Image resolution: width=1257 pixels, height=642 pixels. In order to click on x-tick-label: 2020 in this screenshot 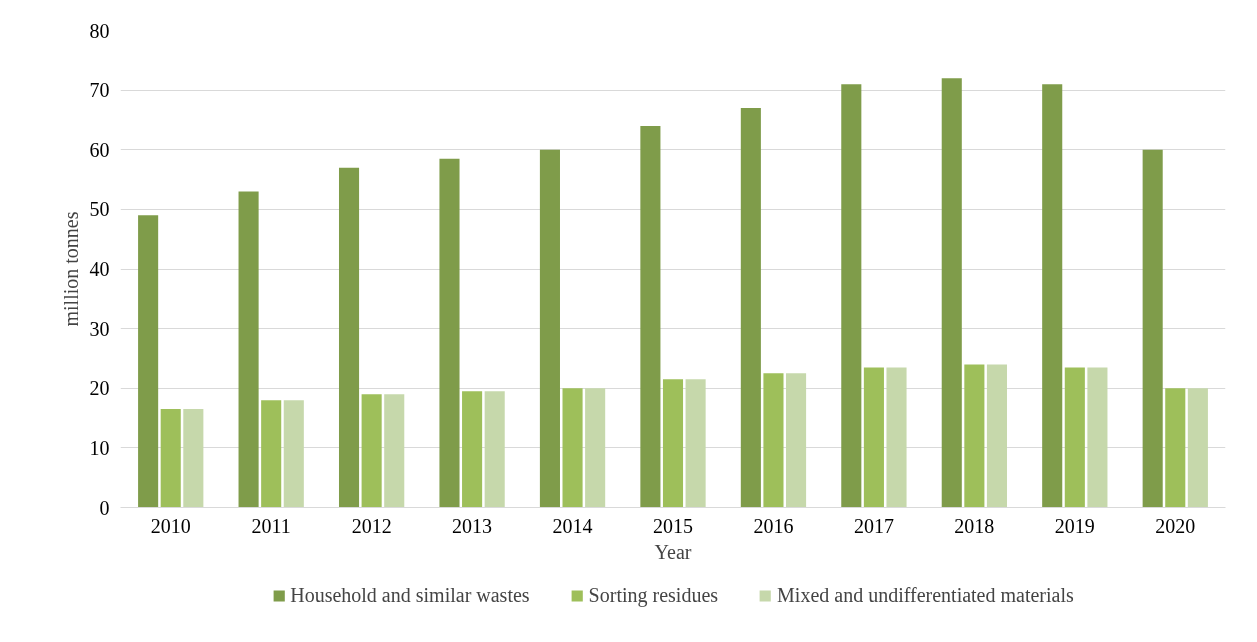, I will do `click(1175, 525)`.